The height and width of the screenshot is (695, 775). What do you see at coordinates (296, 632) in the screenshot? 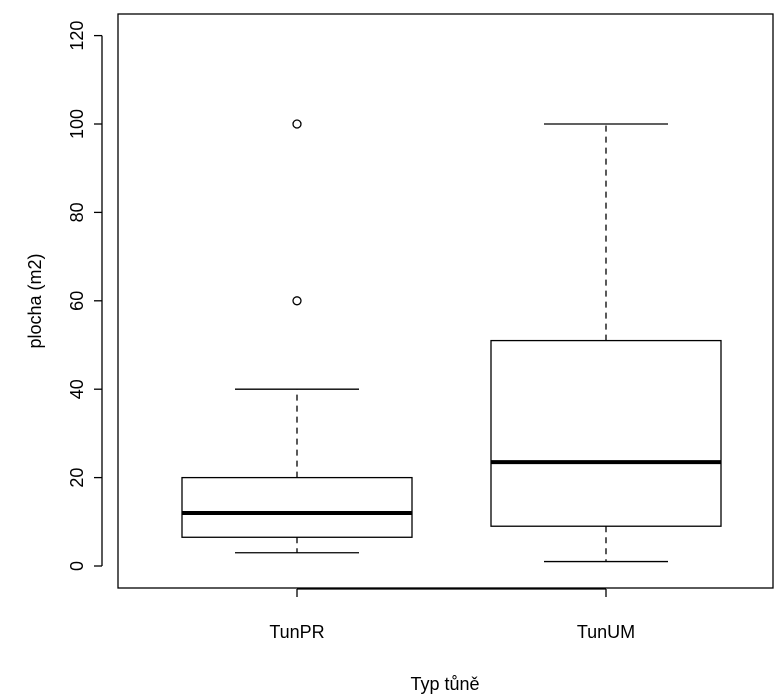
I see `x-tick-label: TunPR` at bounding box center [296, 632].